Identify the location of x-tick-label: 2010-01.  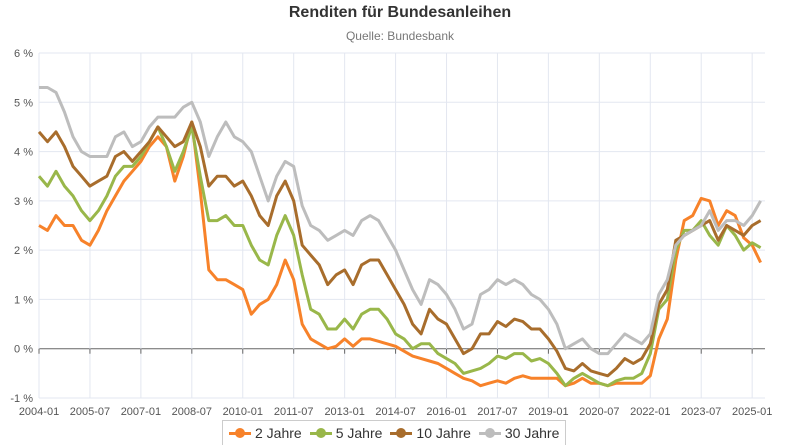
(243, 412).